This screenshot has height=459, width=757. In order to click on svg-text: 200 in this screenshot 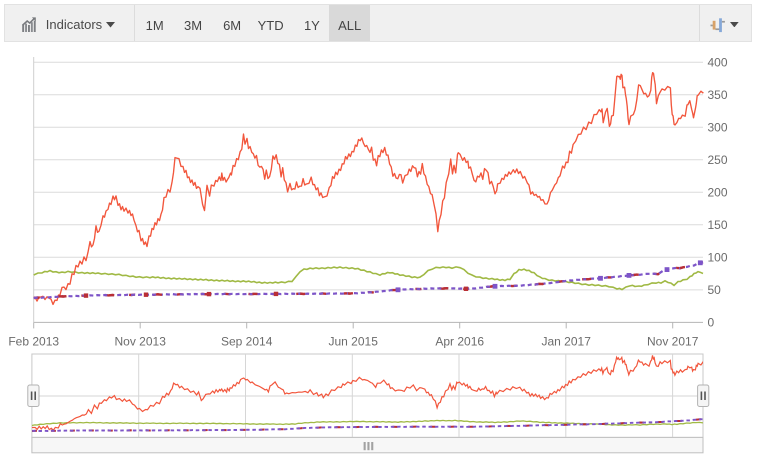, I will do `click(718, 193)`.